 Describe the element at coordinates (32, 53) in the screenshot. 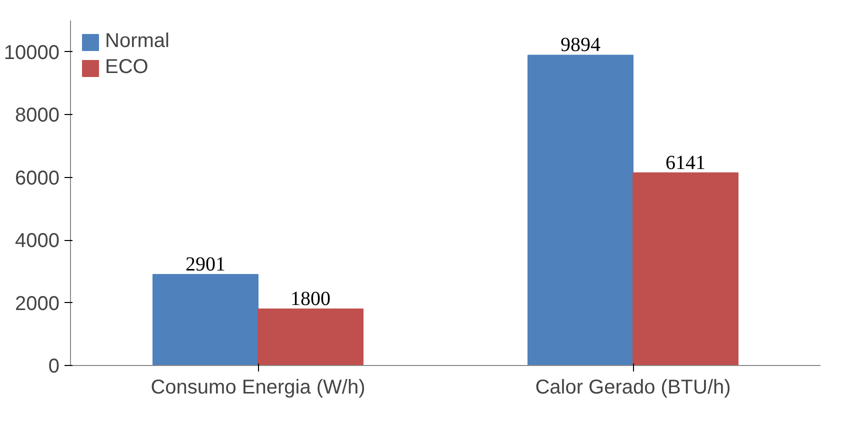

I see `y-tick-label: 10000` at that location.